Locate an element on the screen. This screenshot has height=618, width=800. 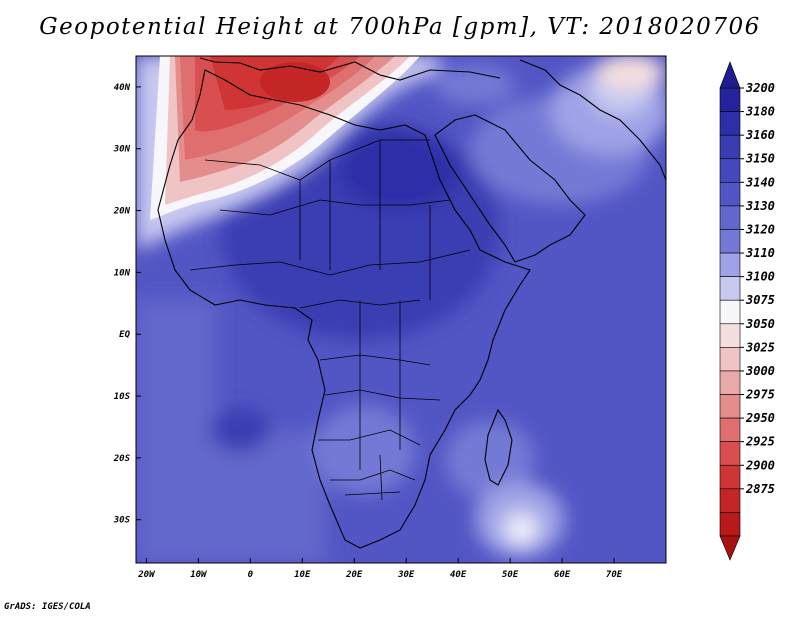
colorbar-label: 3200 is located at coordinates (760, 88).